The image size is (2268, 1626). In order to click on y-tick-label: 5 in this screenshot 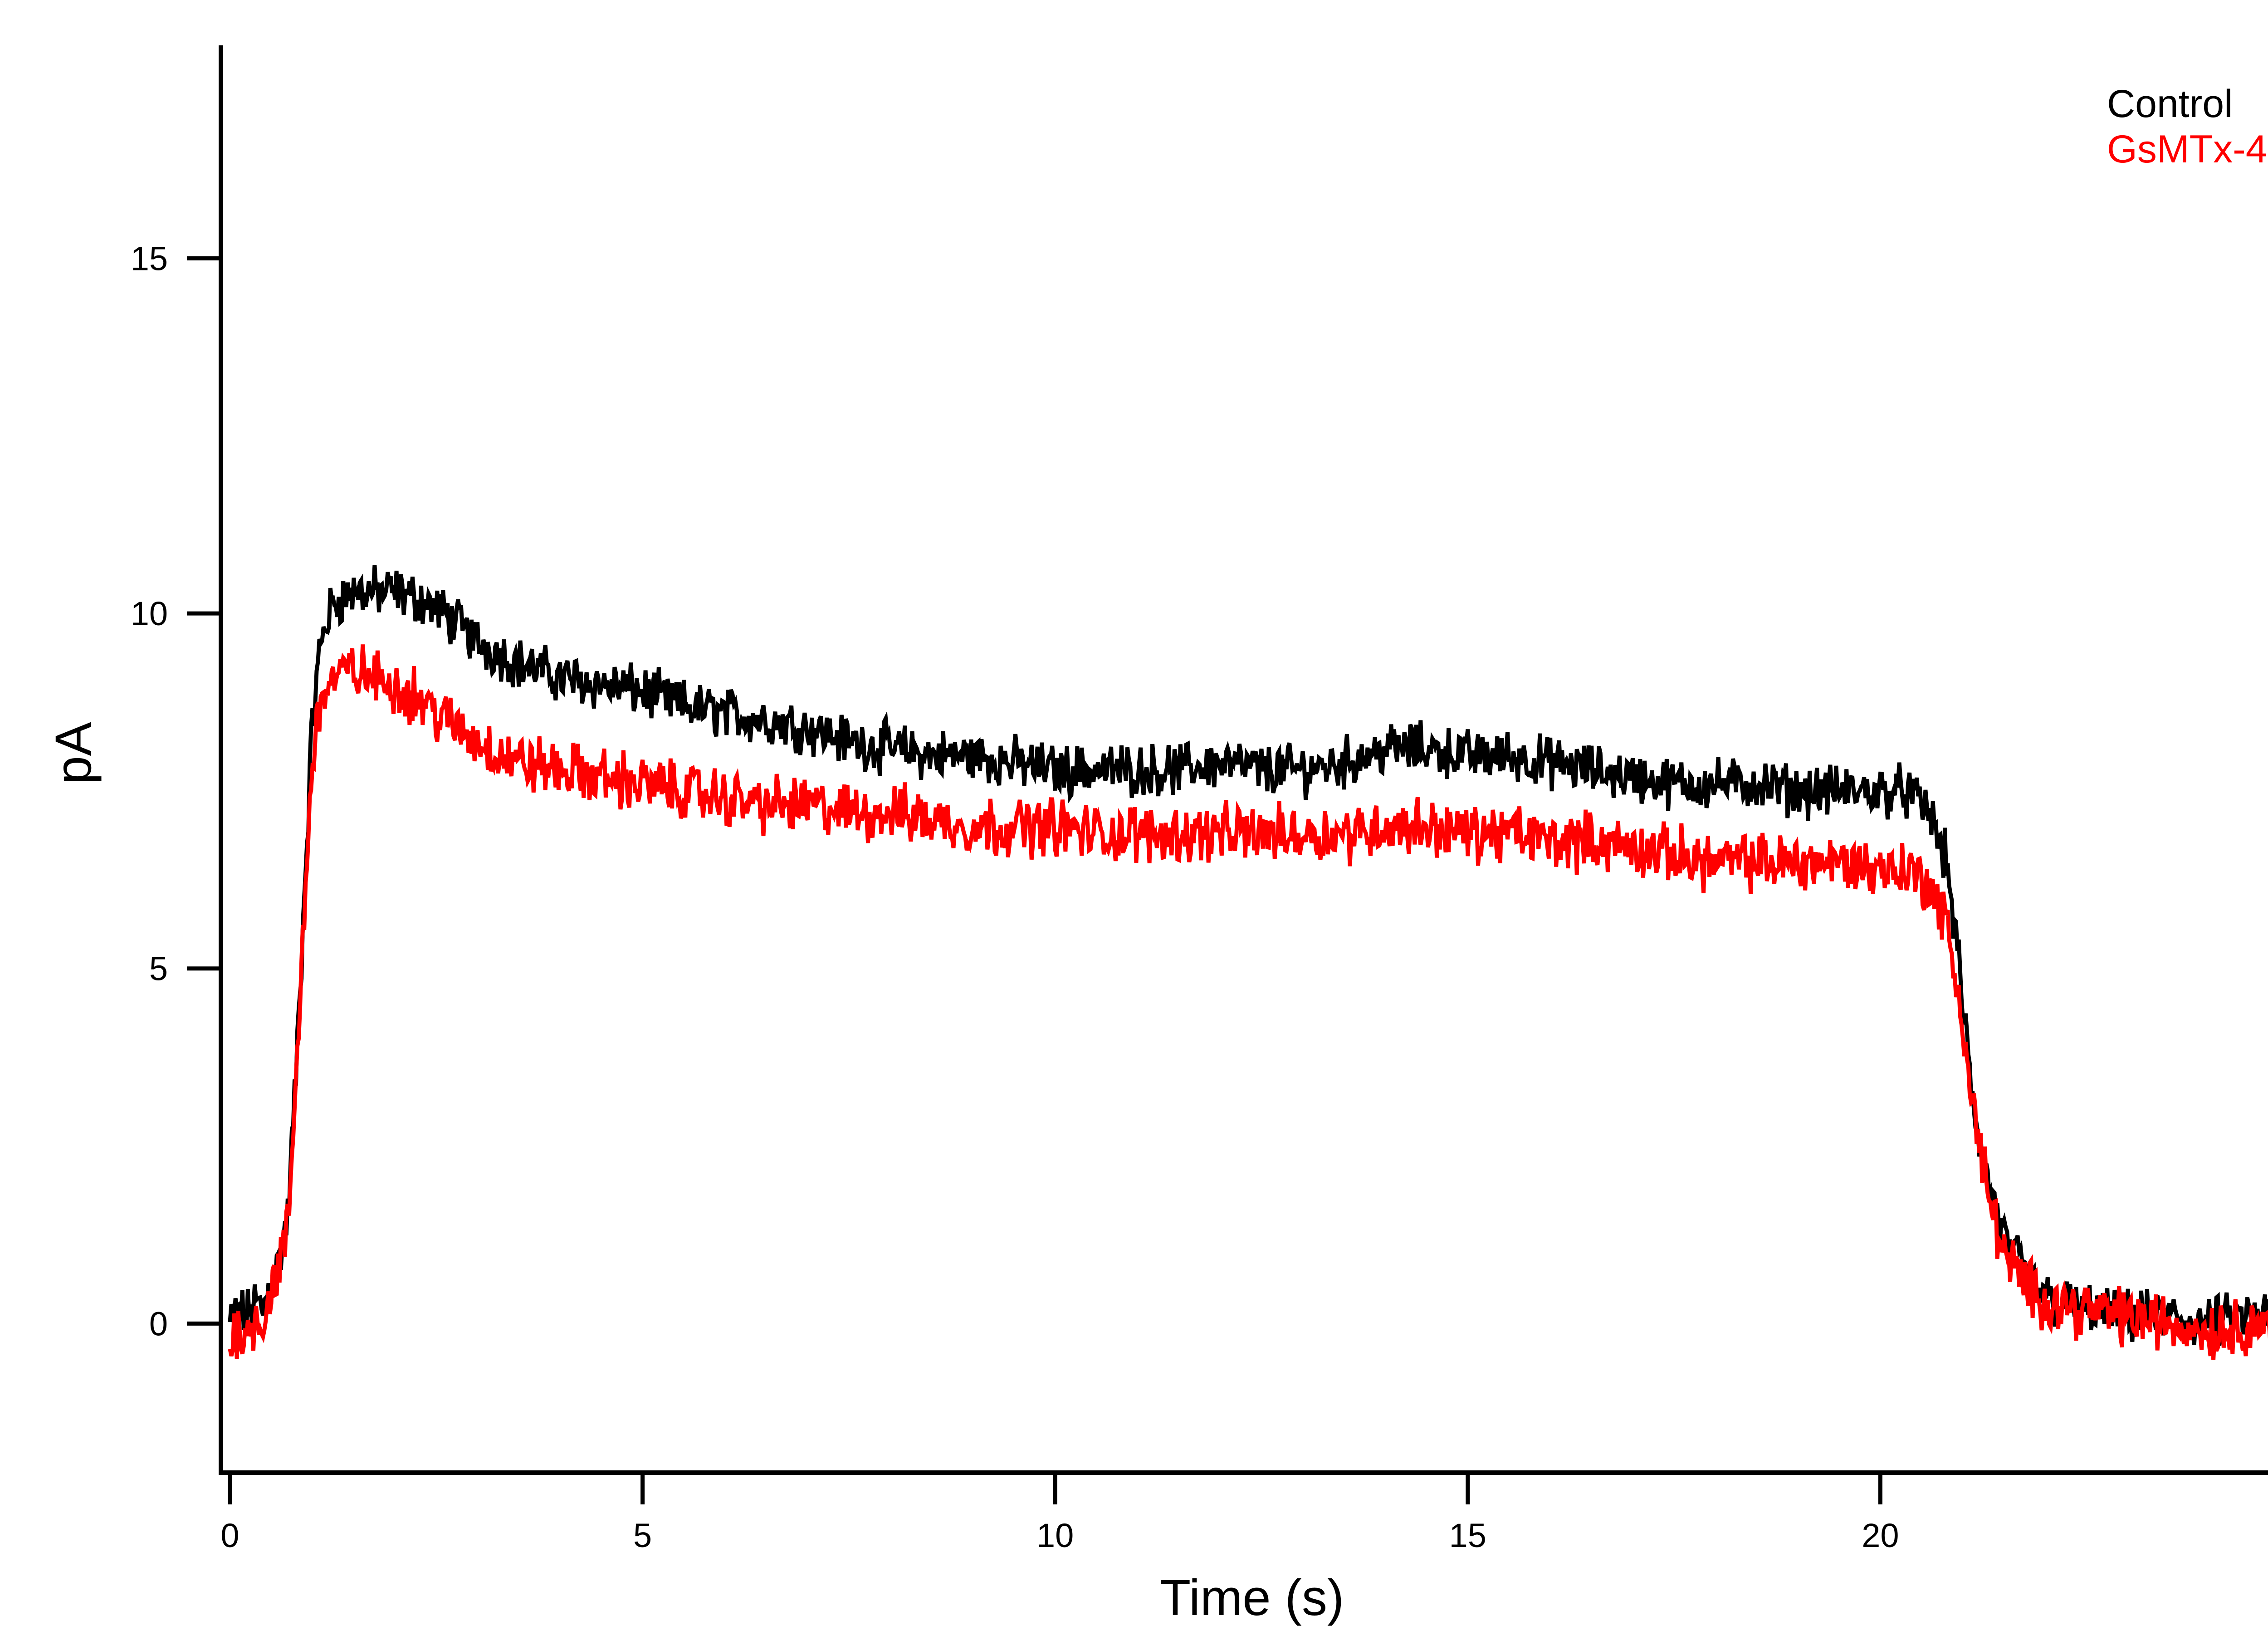, I will do `click(158, 969)`.